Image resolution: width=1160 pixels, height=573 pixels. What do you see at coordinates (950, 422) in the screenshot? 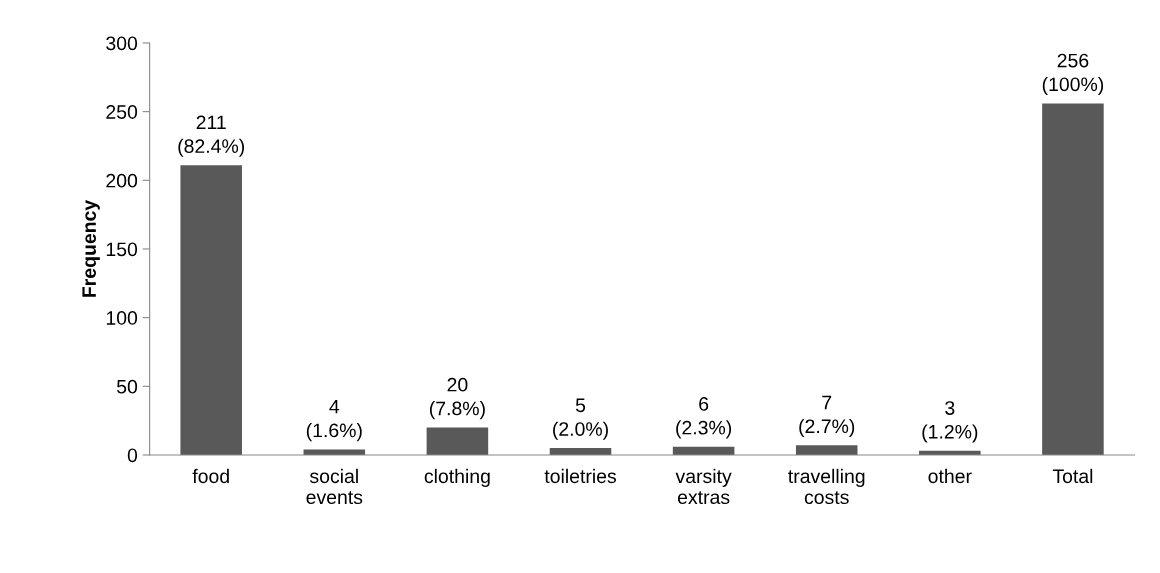
I see `data-label: 3 (1.2%)` at bounding box center [950, 422].